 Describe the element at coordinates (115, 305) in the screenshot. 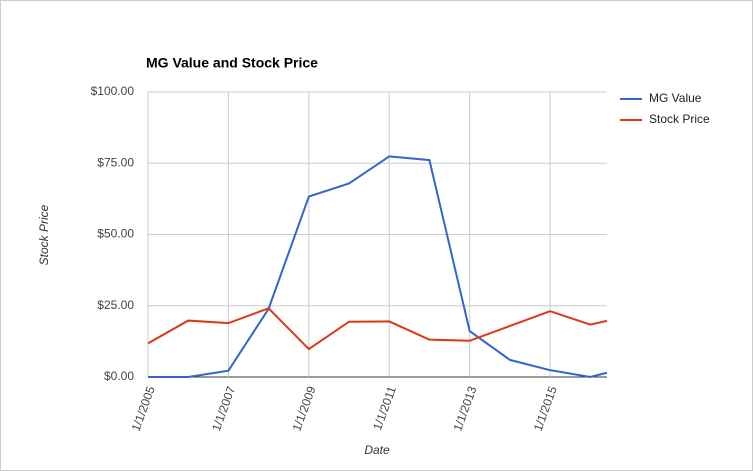

I see `y-tick-label: $25.00` at that location.